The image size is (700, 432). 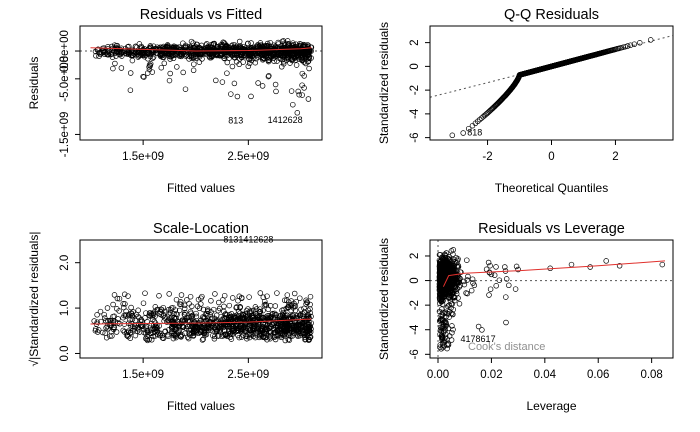 What do you see at coordinates (65, 353) in the screenshot?
I see `y-tick-label: 0.0` at bounding box center [65, 353].